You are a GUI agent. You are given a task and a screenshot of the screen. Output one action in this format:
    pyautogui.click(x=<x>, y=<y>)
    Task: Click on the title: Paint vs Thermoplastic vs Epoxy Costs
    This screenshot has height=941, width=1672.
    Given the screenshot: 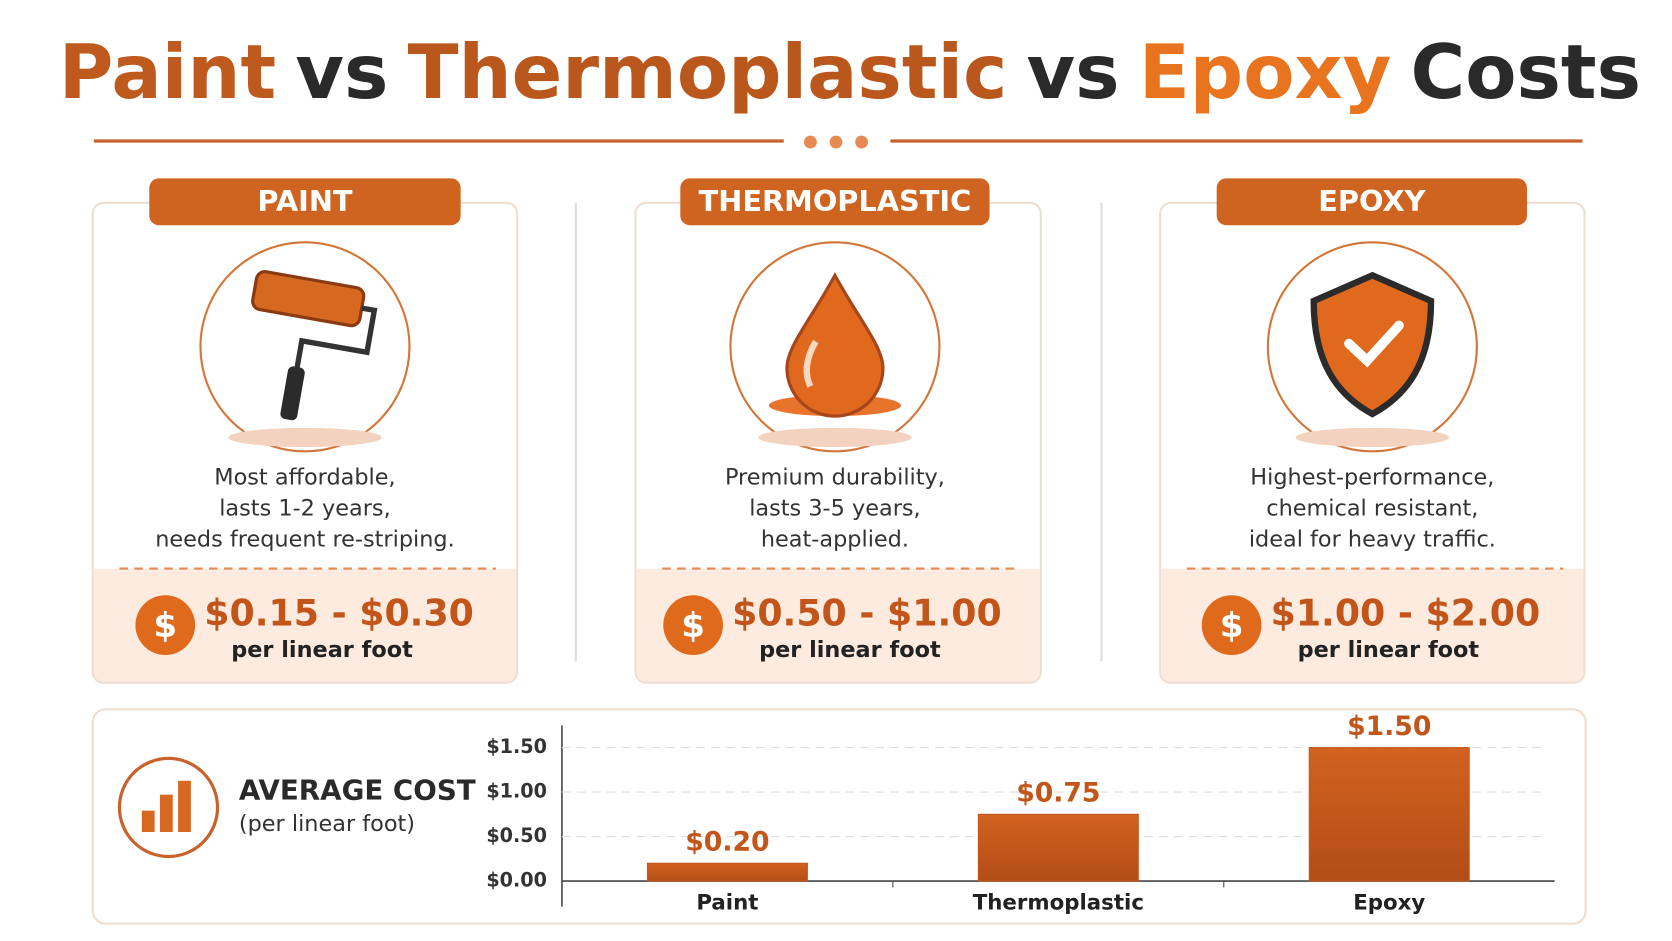 What is the action you would take?
    pyautogui.click(x=850, y=72)
    